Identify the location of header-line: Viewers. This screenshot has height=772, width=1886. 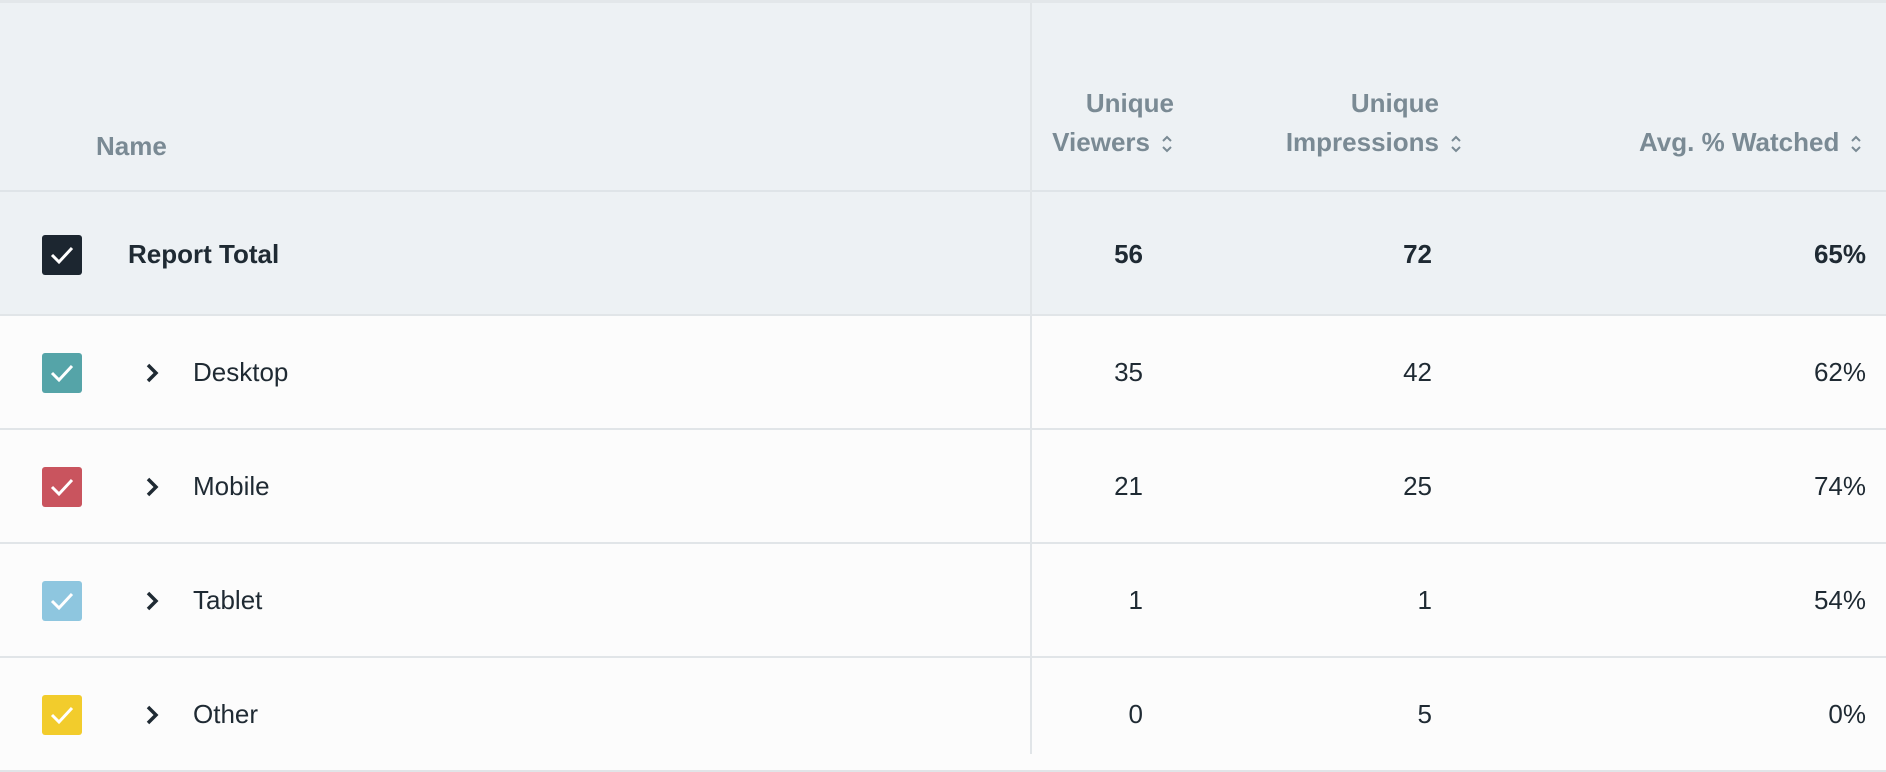
(1101, 142).